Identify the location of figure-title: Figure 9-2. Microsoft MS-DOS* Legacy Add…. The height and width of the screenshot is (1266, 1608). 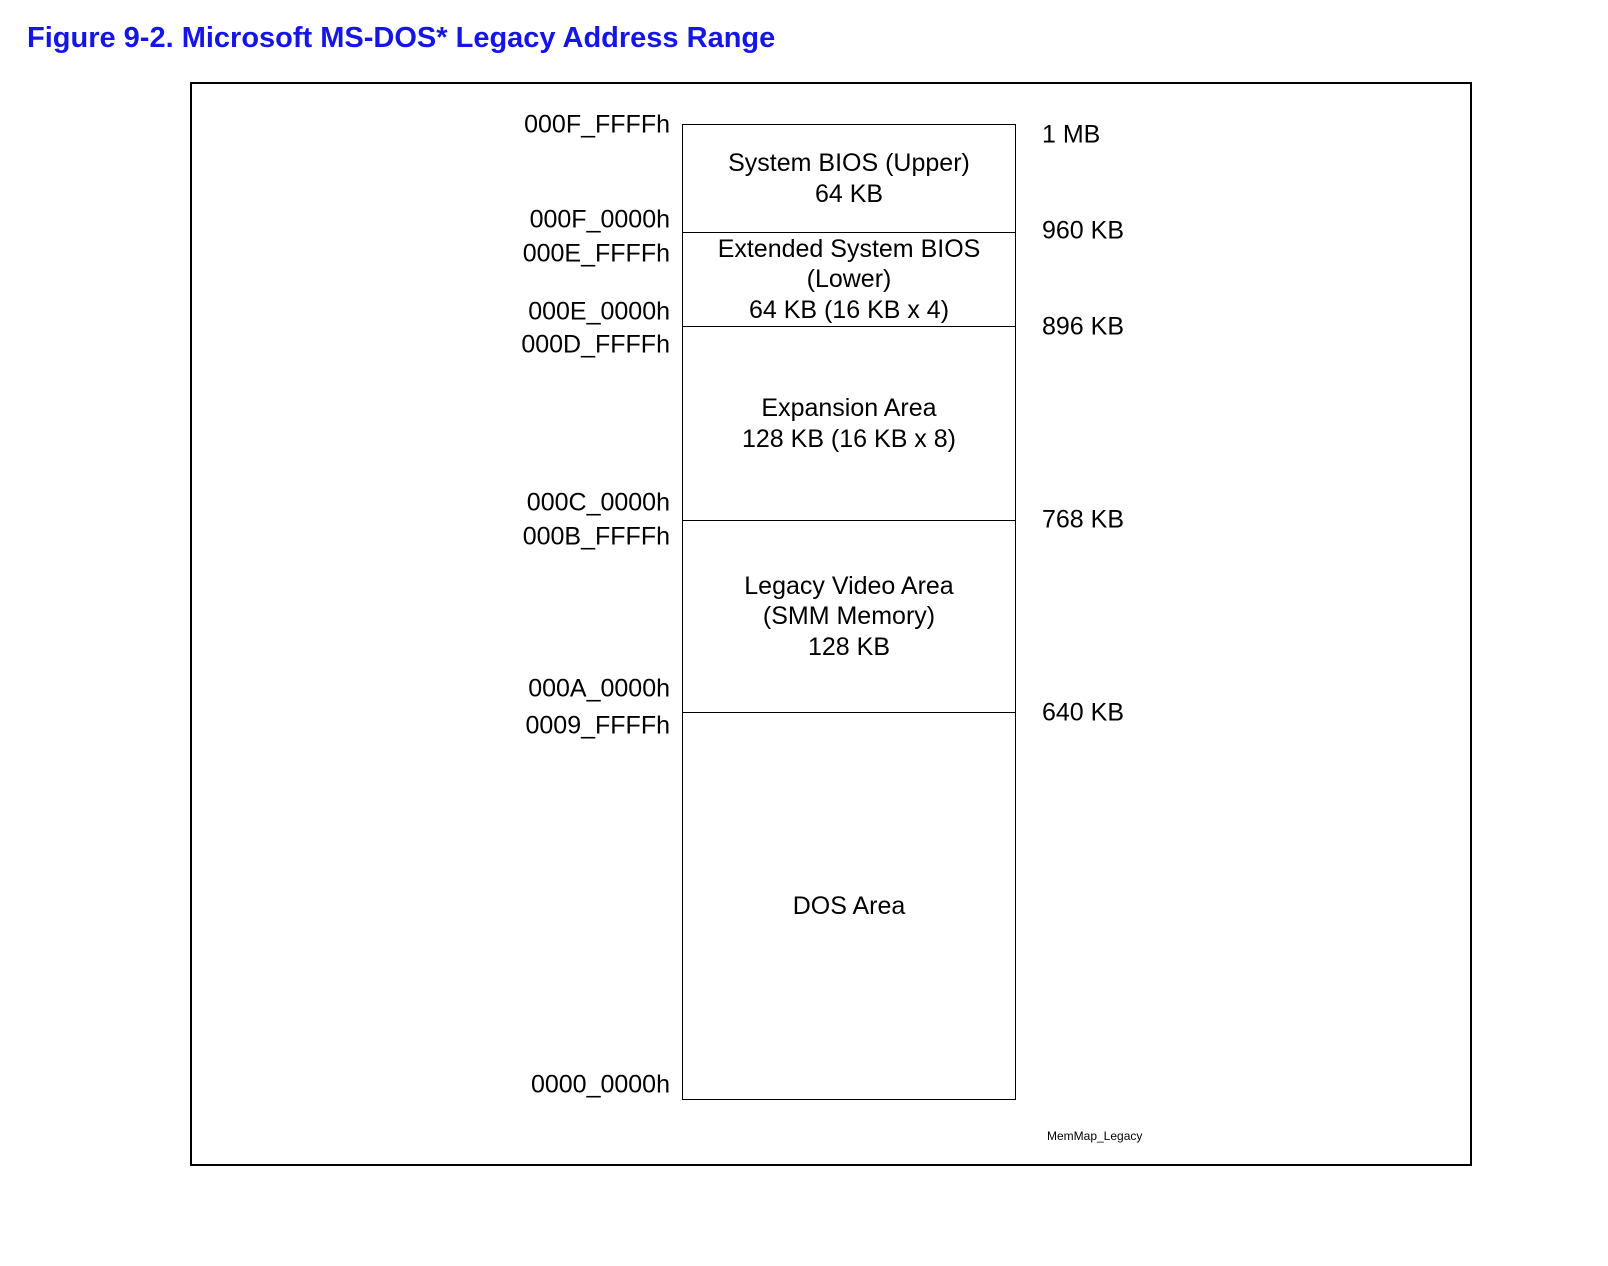
(401, 38).